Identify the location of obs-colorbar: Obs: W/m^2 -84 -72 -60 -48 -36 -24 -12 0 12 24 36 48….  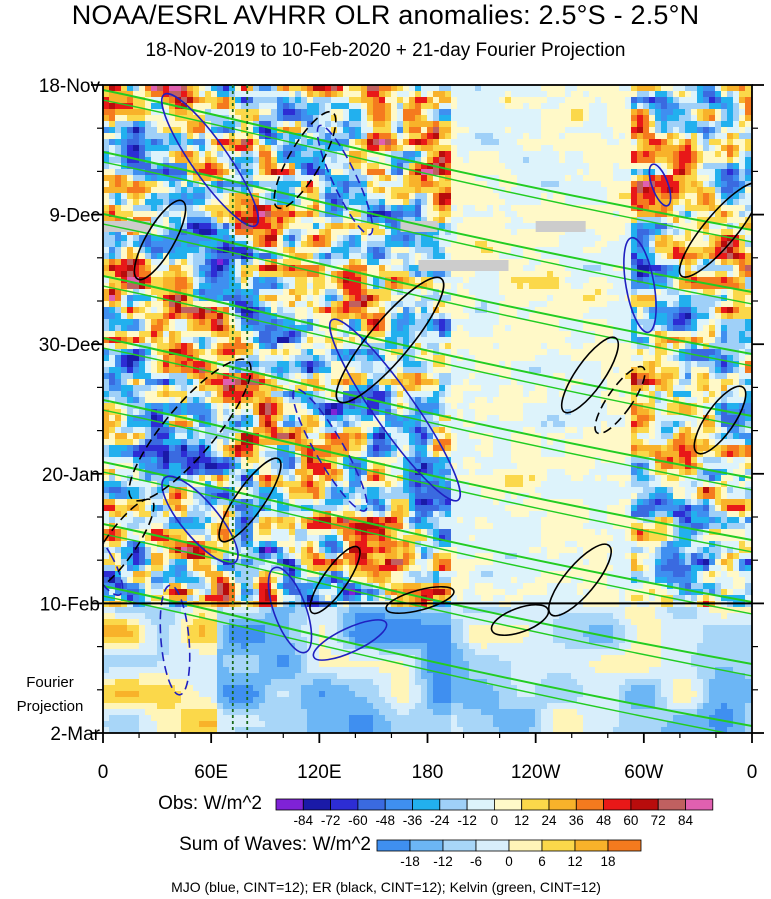
(436, 810).